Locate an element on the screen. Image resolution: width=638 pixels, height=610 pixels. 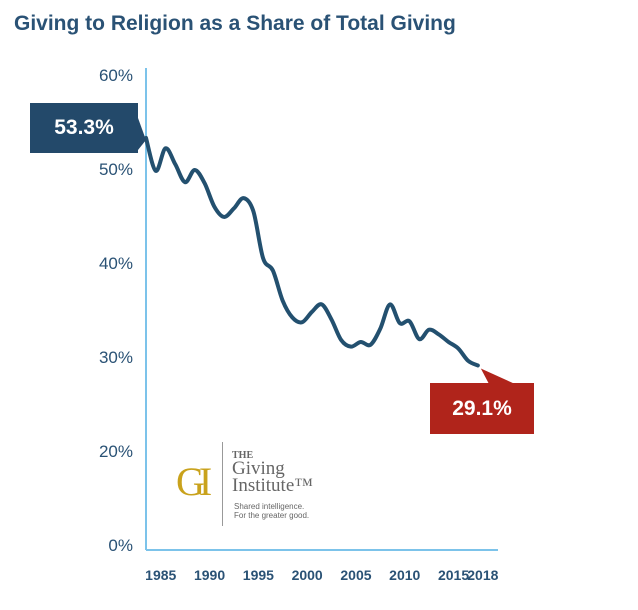
y-tick-label: 0% is located at coordinates (120, 545).